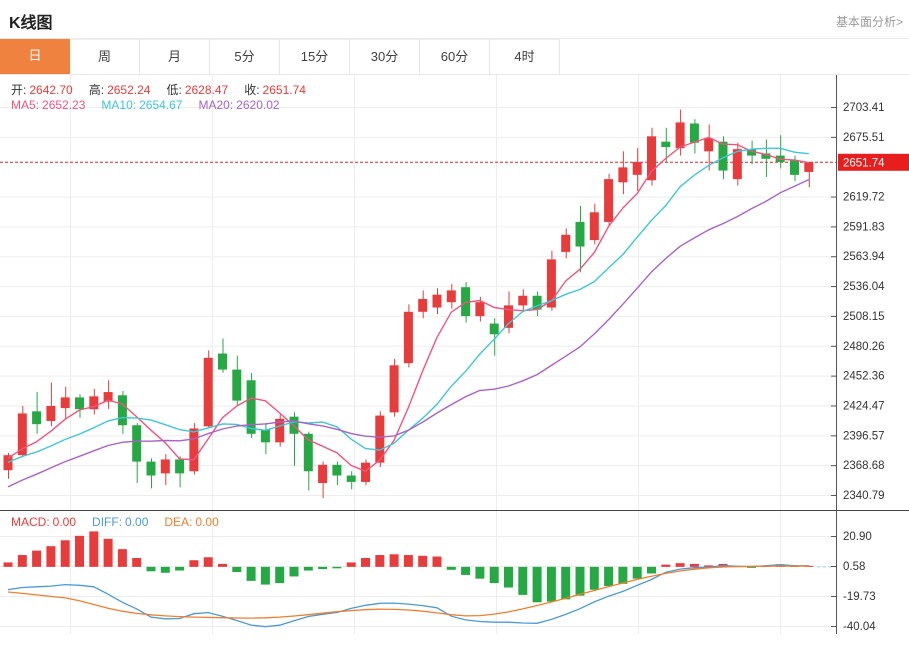  I want to click on svg-text: 2340.79, so click(864, 496).